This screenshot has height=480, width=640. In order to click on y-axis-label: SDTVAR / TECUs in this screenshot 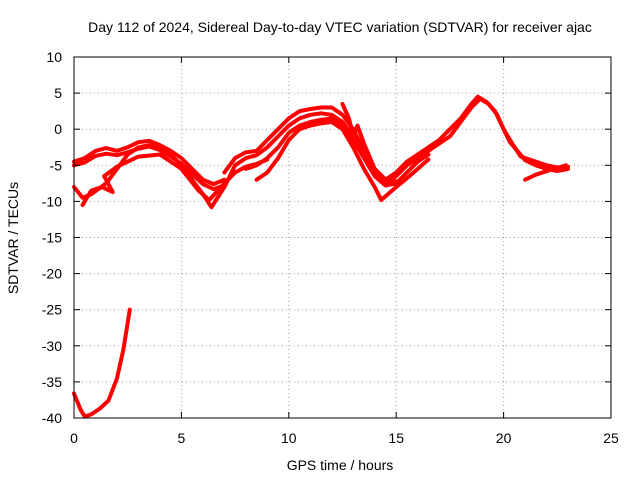, I will do `click(13, 238)`.